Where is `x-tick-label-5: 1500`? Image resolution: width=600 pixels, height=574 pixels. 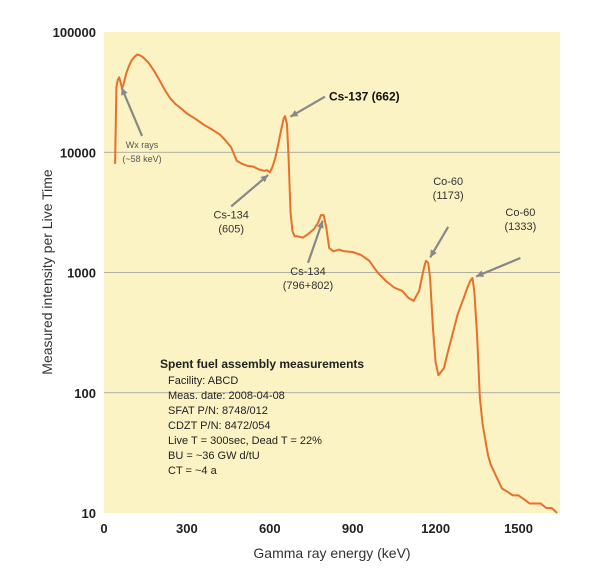
x-tick-label-5: 1500 is located at coordinates (518, 528).